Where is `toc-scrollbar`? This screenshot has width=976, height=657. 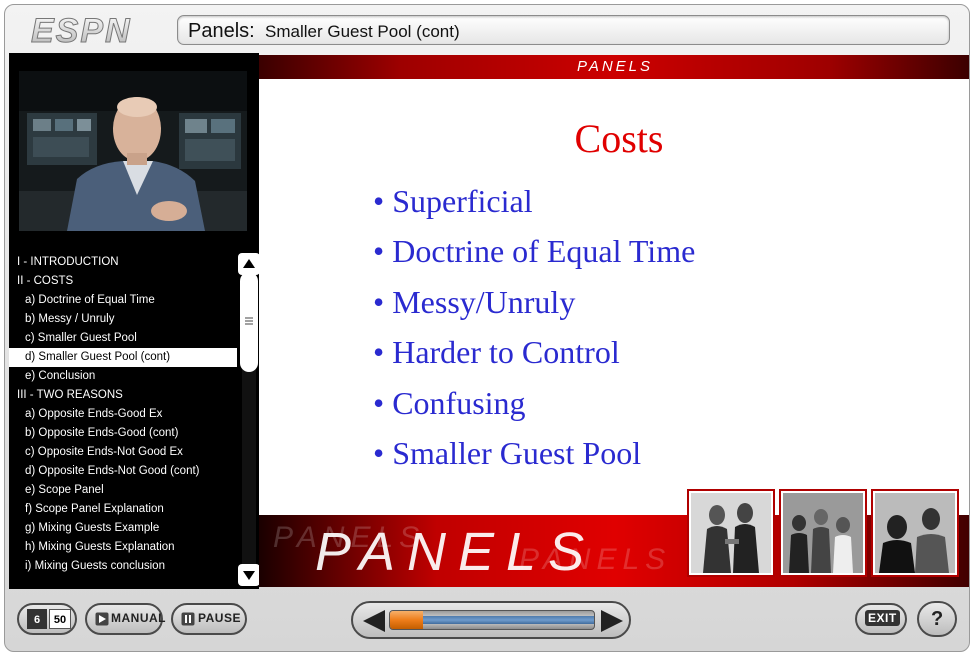 toc-scrollbar is located at coordinates (249, 419).